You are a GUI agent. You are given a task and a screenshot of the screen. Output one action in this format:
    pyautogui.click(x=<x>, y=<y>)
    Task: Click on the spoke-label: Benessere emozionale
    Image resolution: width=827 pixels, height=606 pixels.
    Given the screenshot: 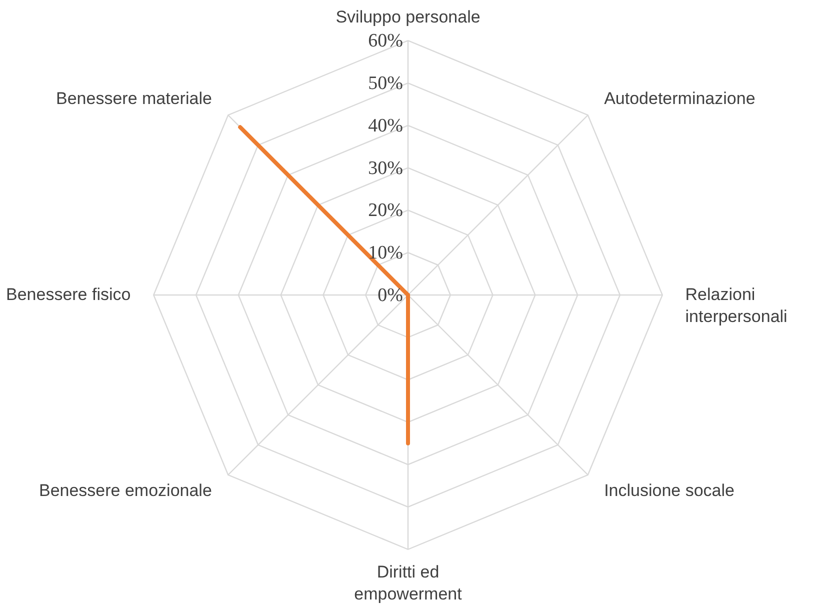 What is the action you would take?
    pyautogui.click(x=125, y=490)
    